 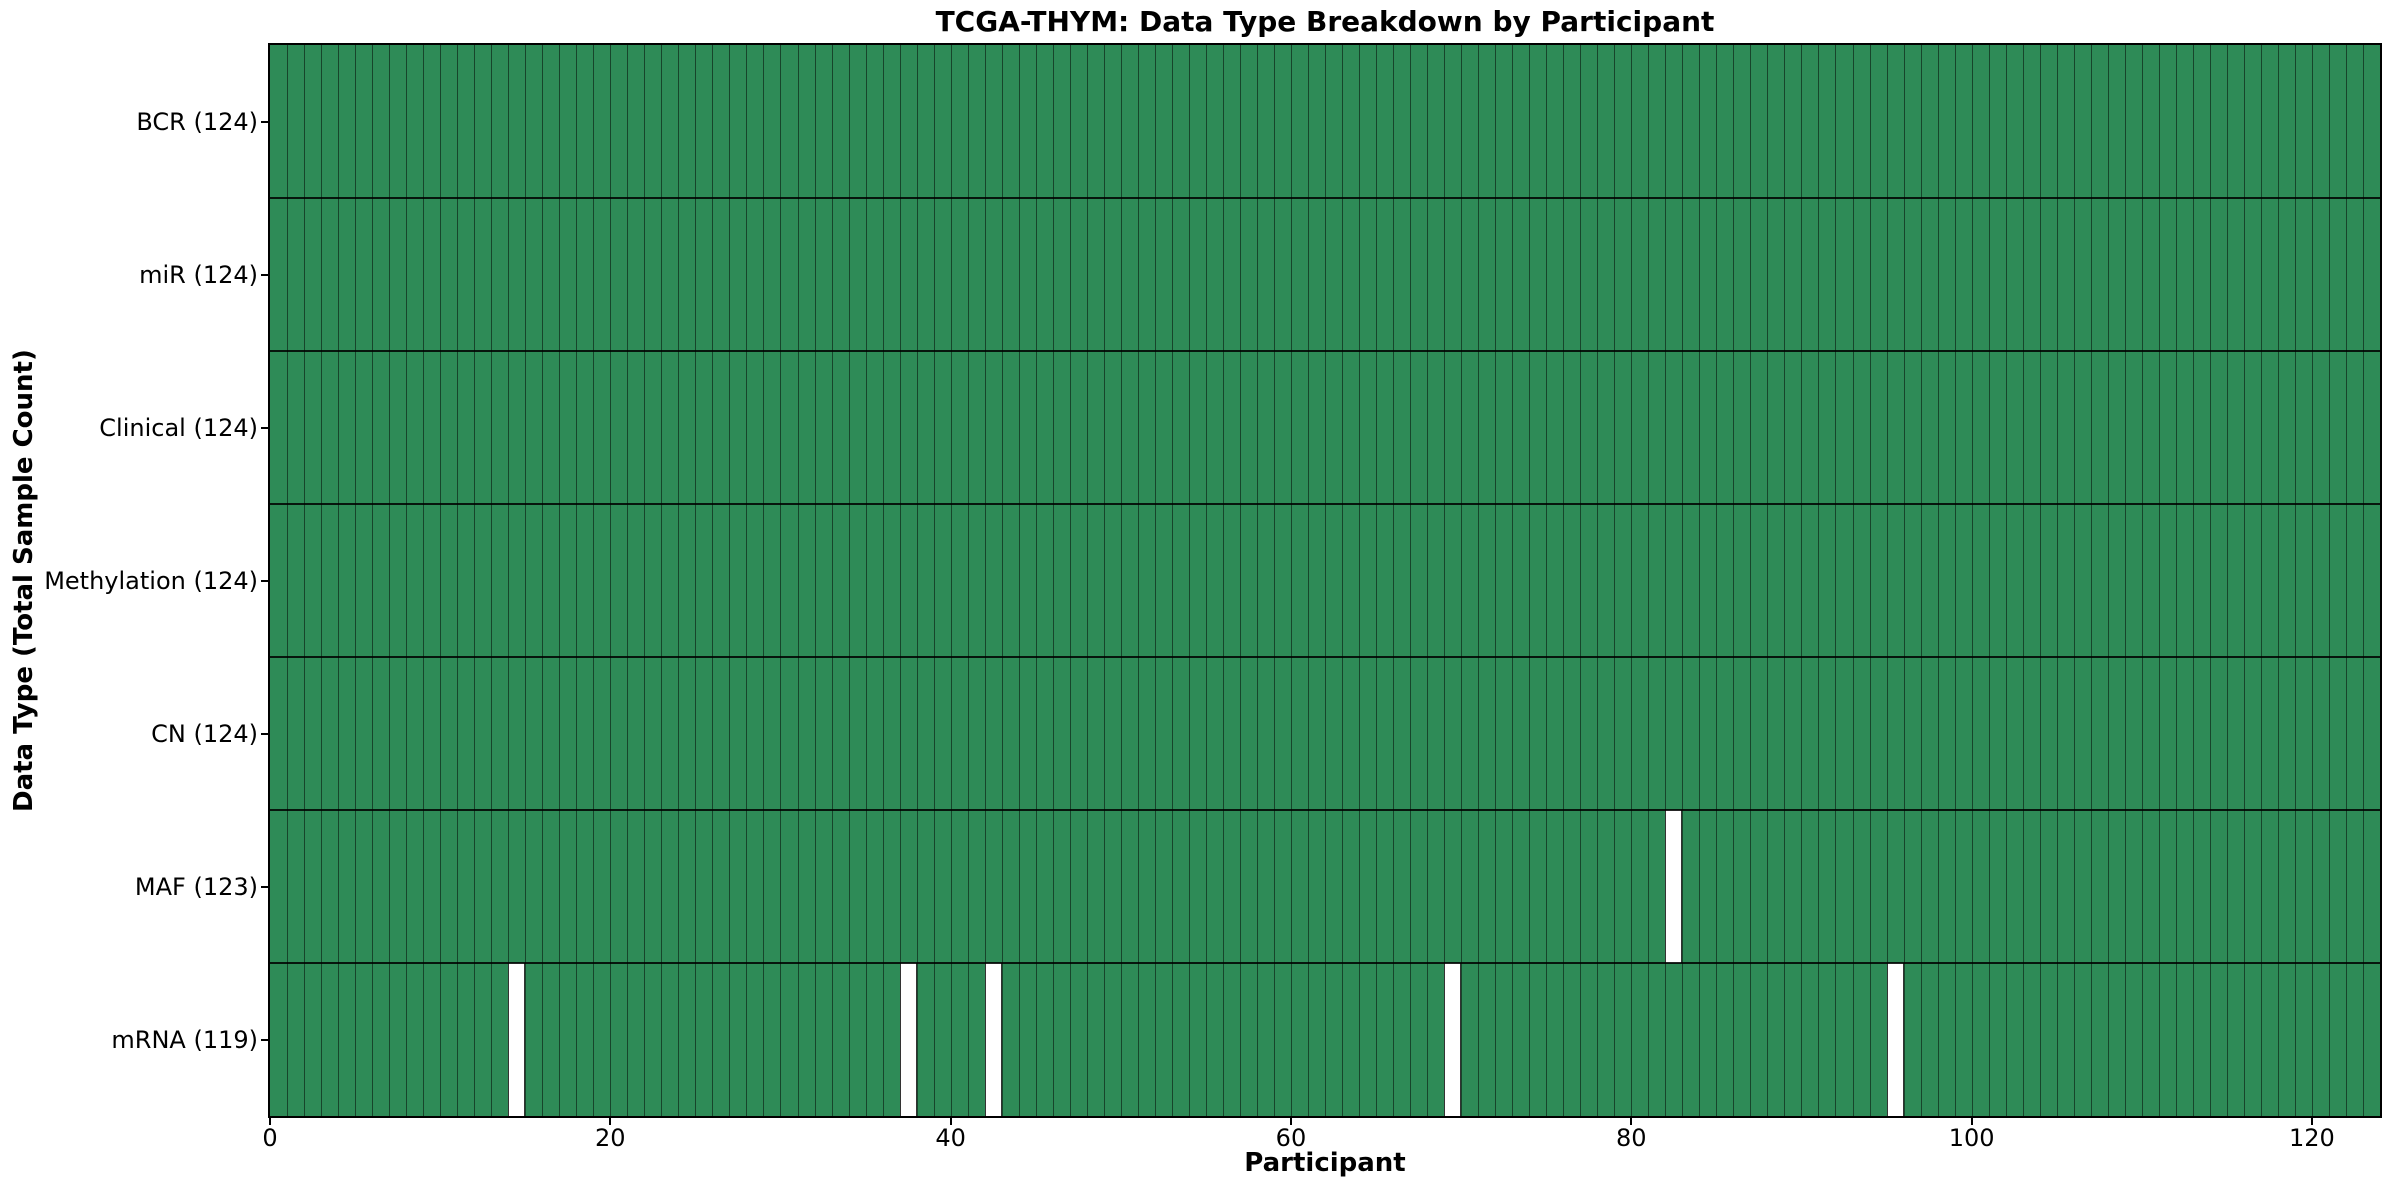 What do you see at coordinates (1291, 1138) in the screenshot?
I see `x-tick-label: 60` at bounding box center [1291, 1138].